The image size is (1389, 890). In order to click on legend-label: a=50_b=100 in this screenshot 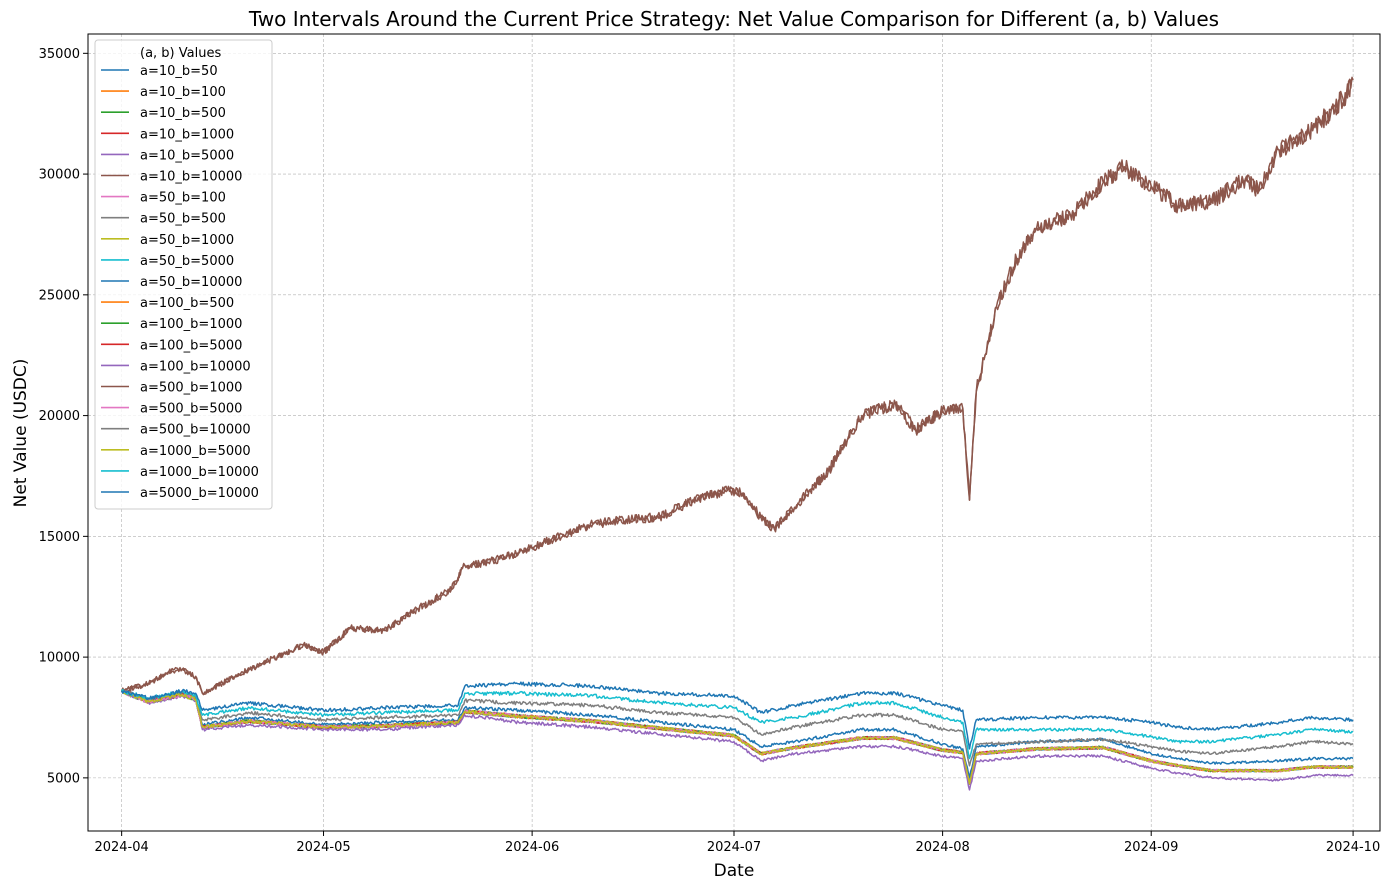, I will do `click(183, 198)`.